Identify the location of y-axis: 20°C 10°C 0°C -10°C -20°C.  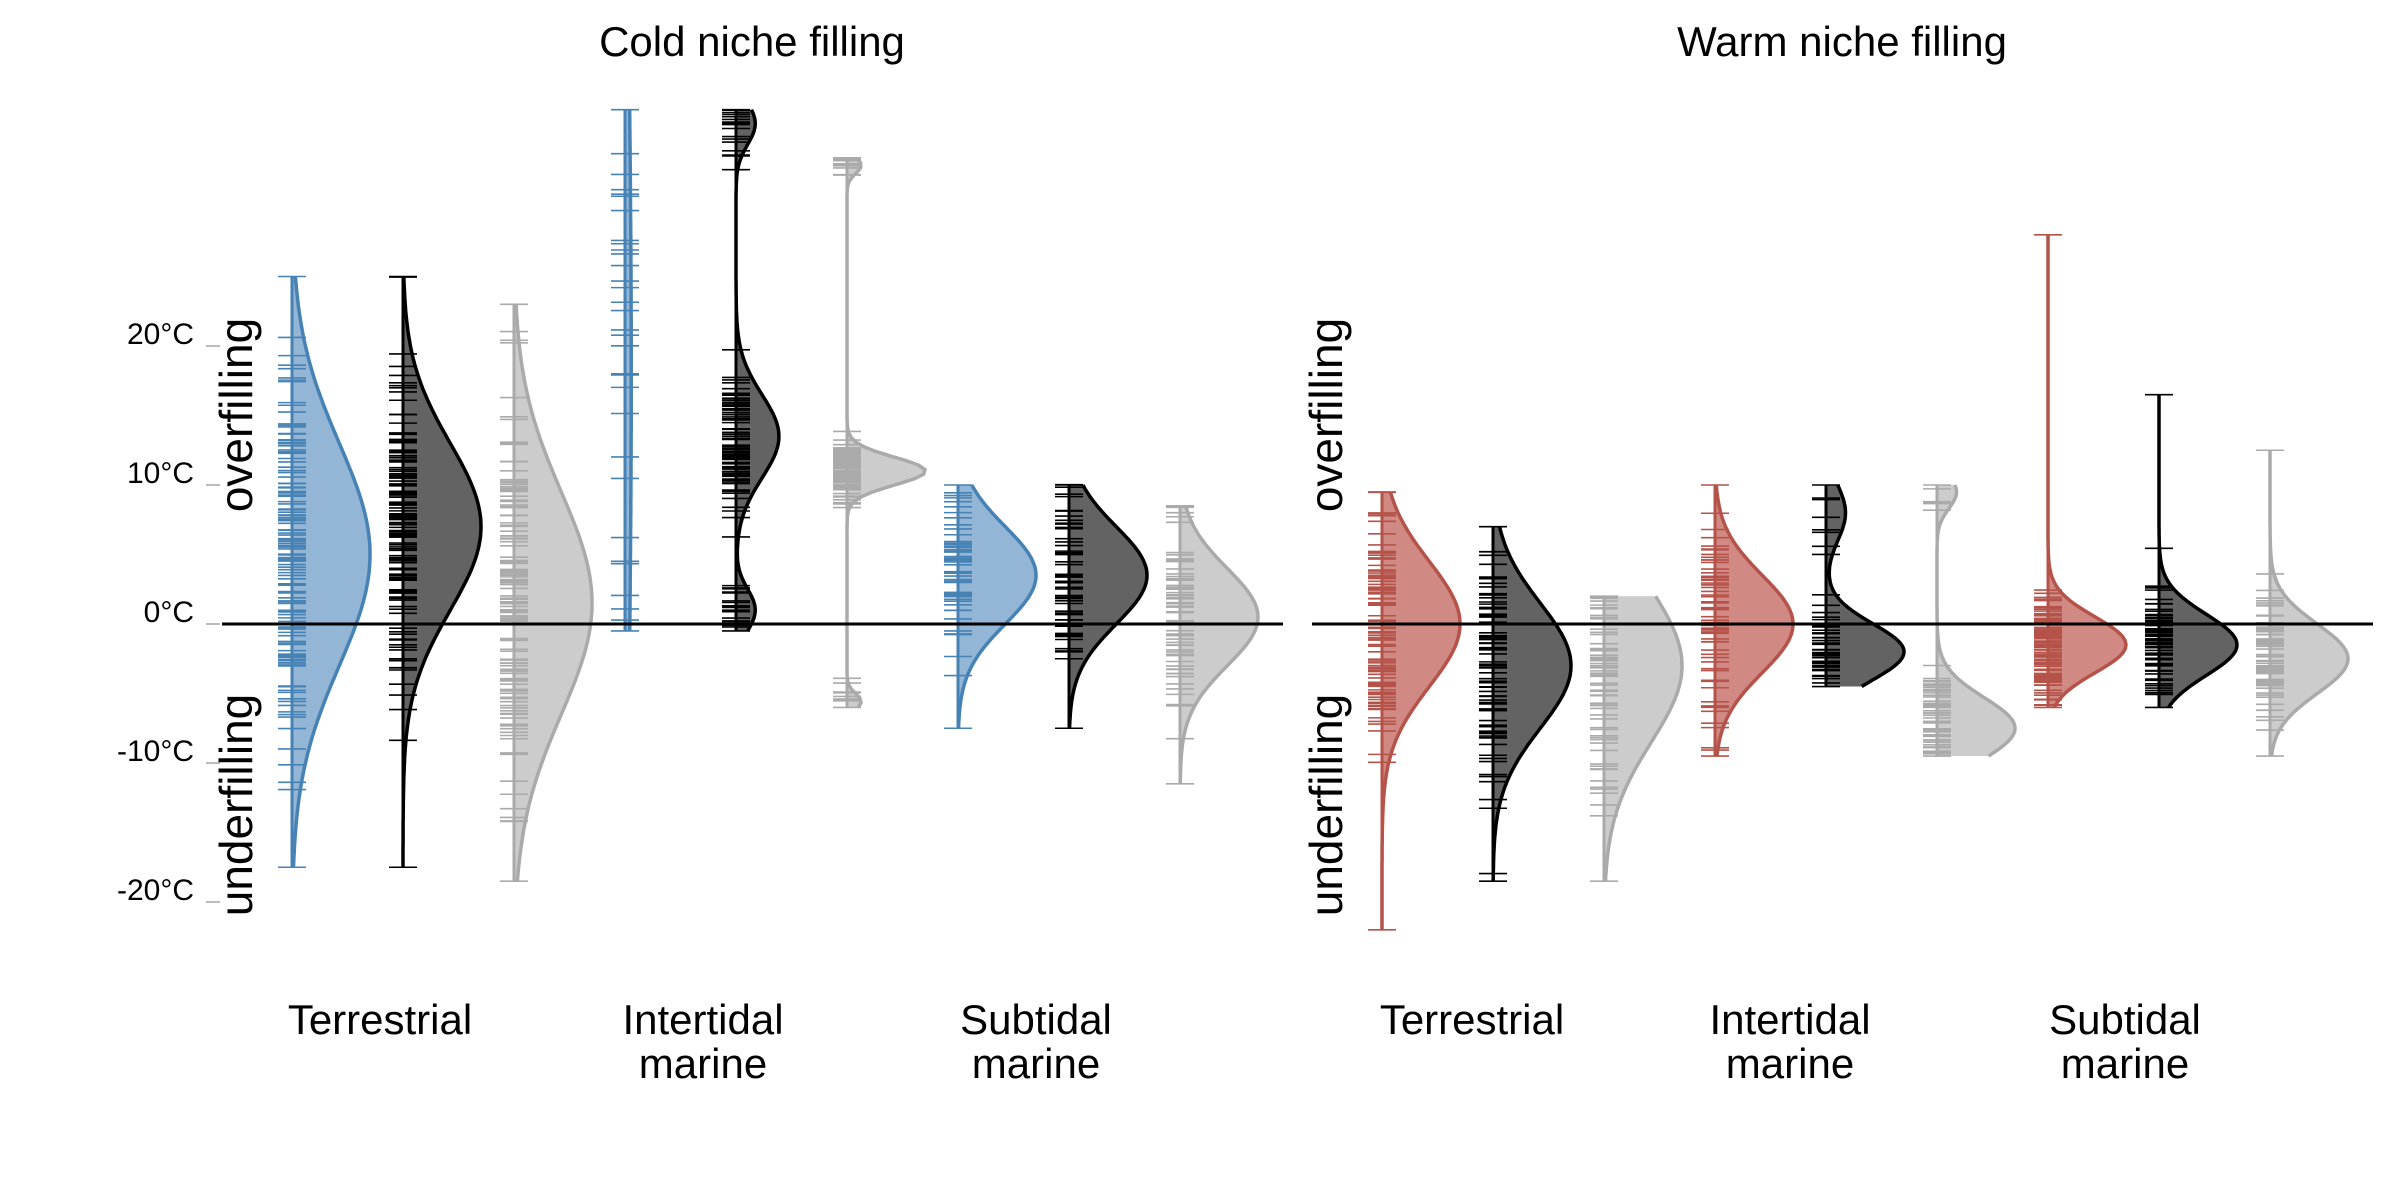
(168, 612).